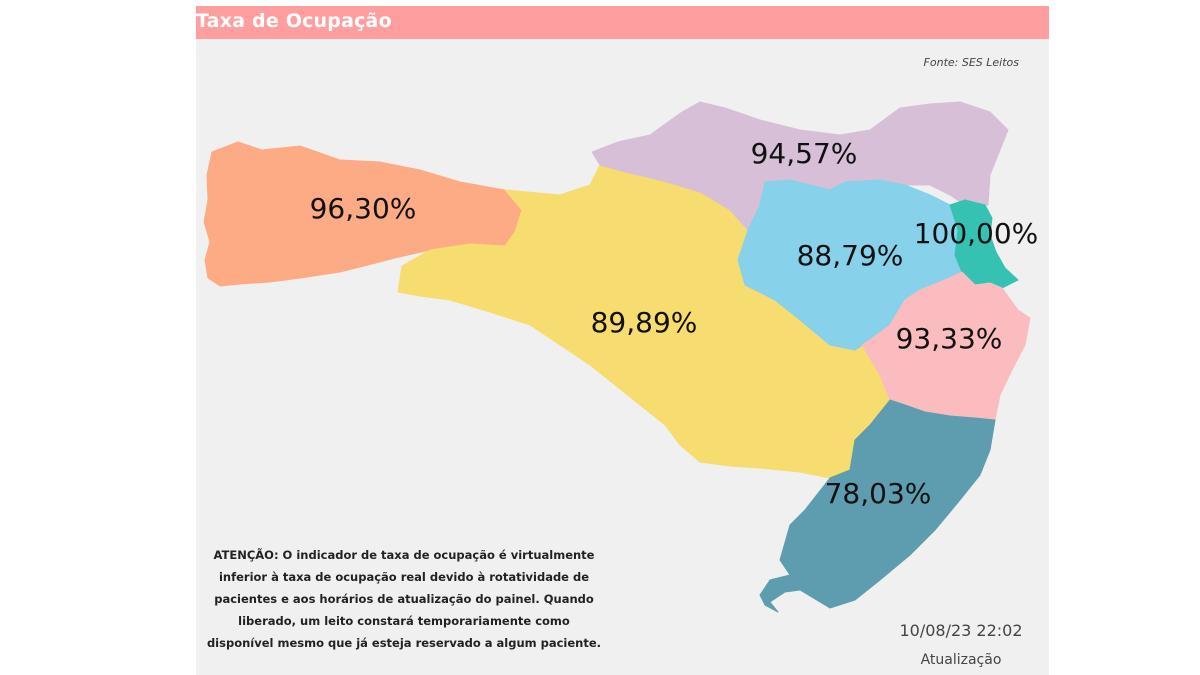  What do you see at coordinates (961, 660) in the screenshot?
I see `update-label: Atualização` at bounding box center [961, 660].